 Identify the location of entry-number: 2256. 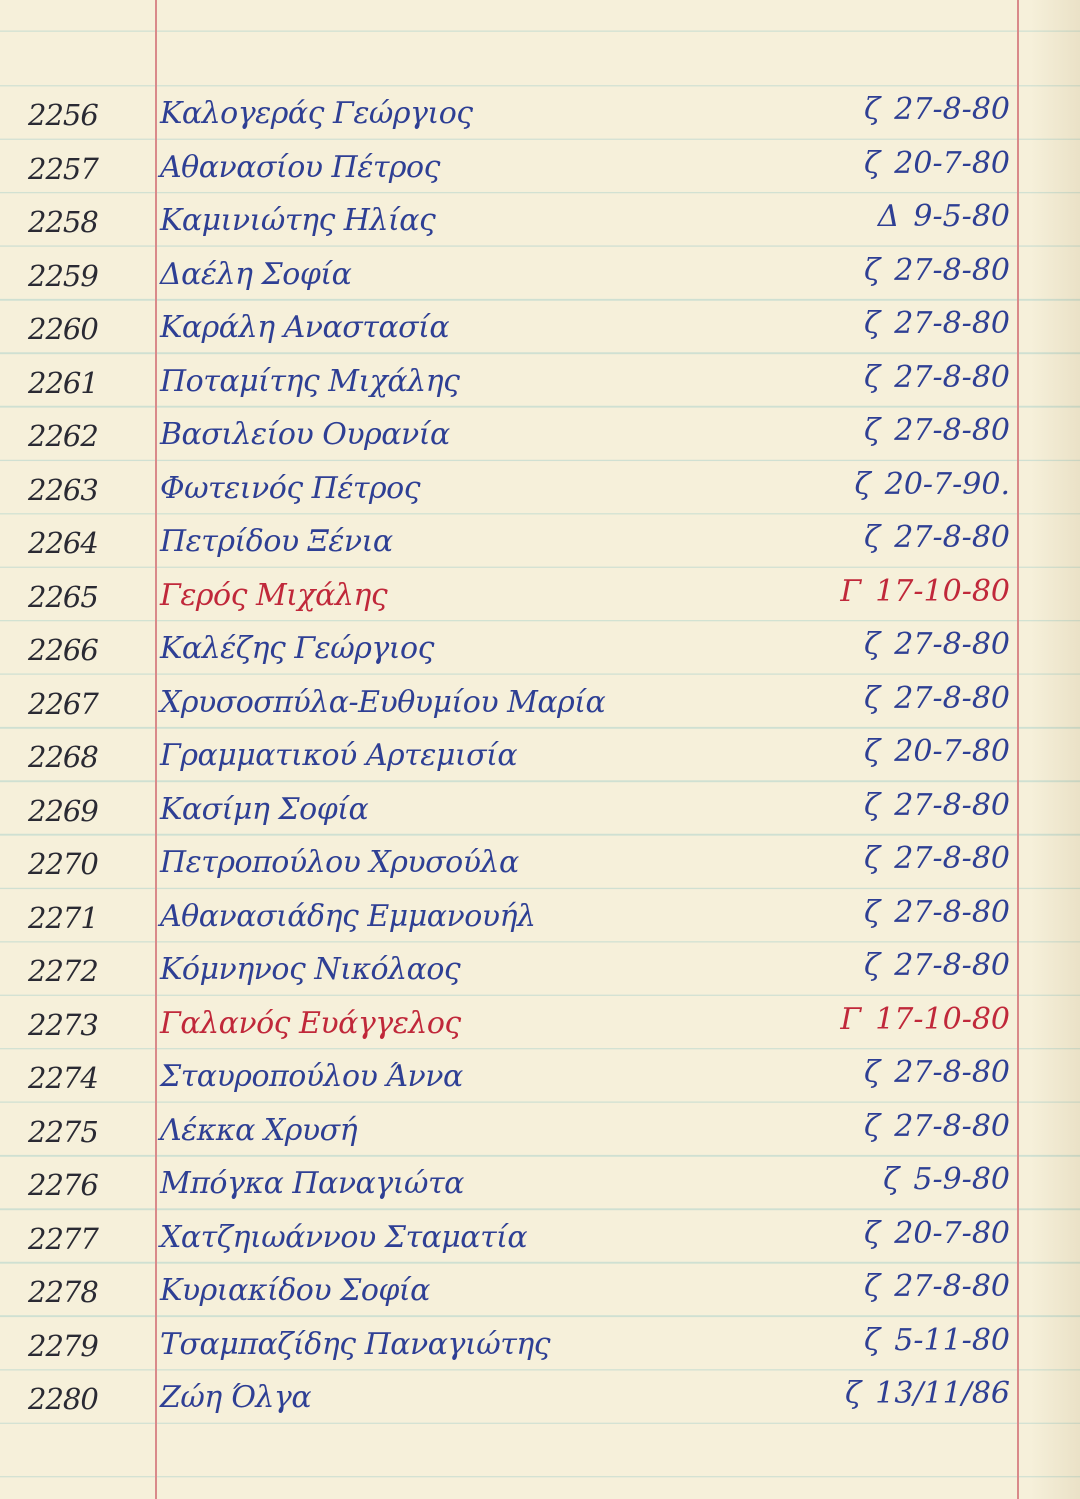
(63, 115).